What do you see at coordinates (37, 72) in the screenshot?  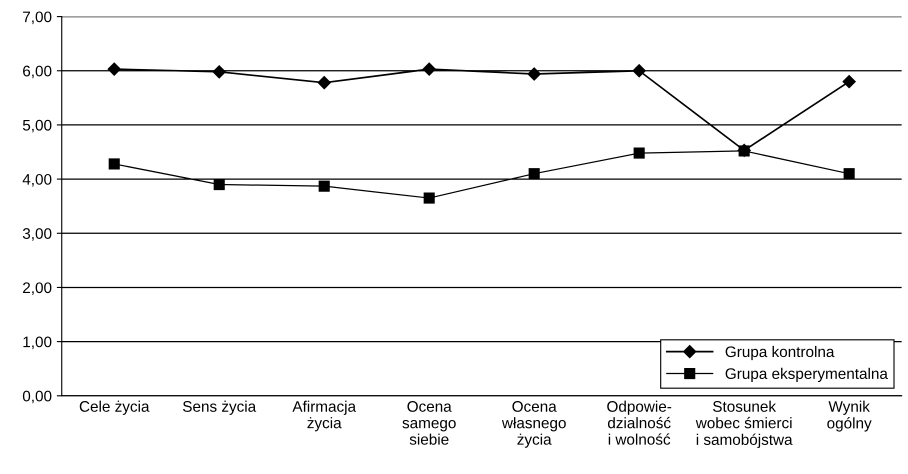 I see `y-tick-label: 6,00` at bounding box center [37, 72].